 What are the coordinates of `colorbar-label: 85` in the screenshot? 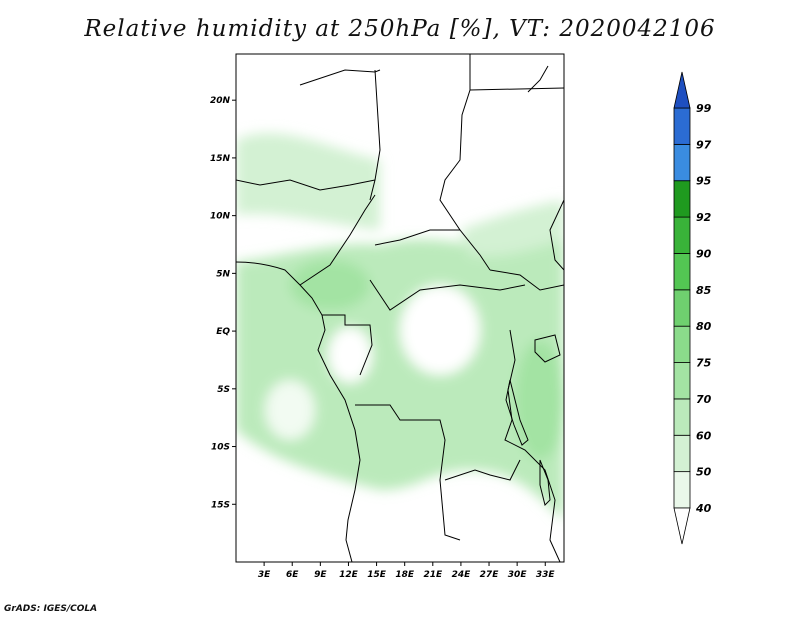 It's located at (704, 290).